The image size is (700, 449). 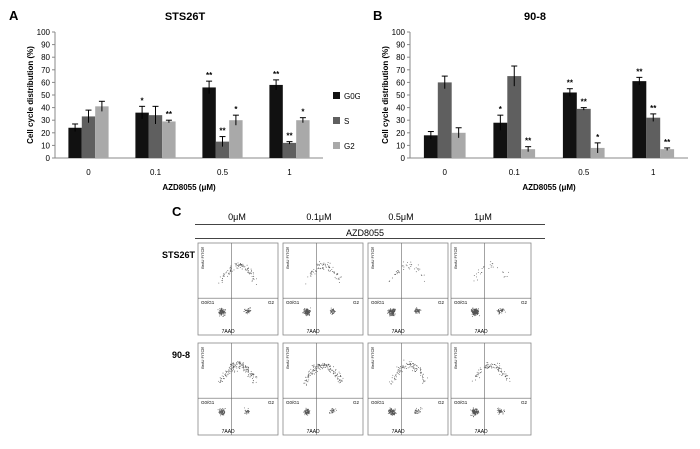 What do you see at coordinates (143, 100) in the screenshot?
I see `significance-label: *` at bounding box center [143, 100].